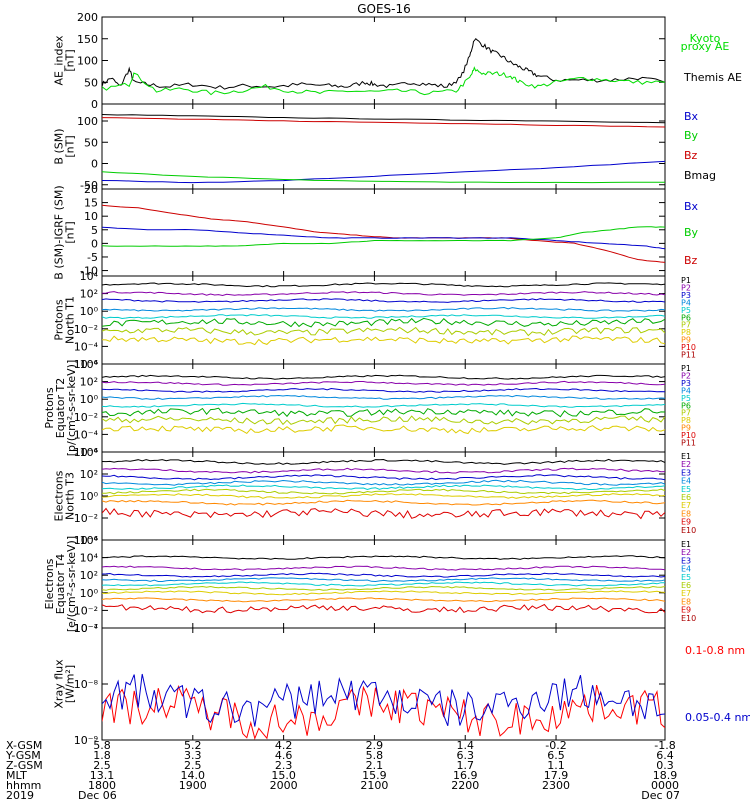  Describe the element at coordinates (715, 650) in the screenshot. I see `legend-item: 0.1-0.8 nm` at that location.